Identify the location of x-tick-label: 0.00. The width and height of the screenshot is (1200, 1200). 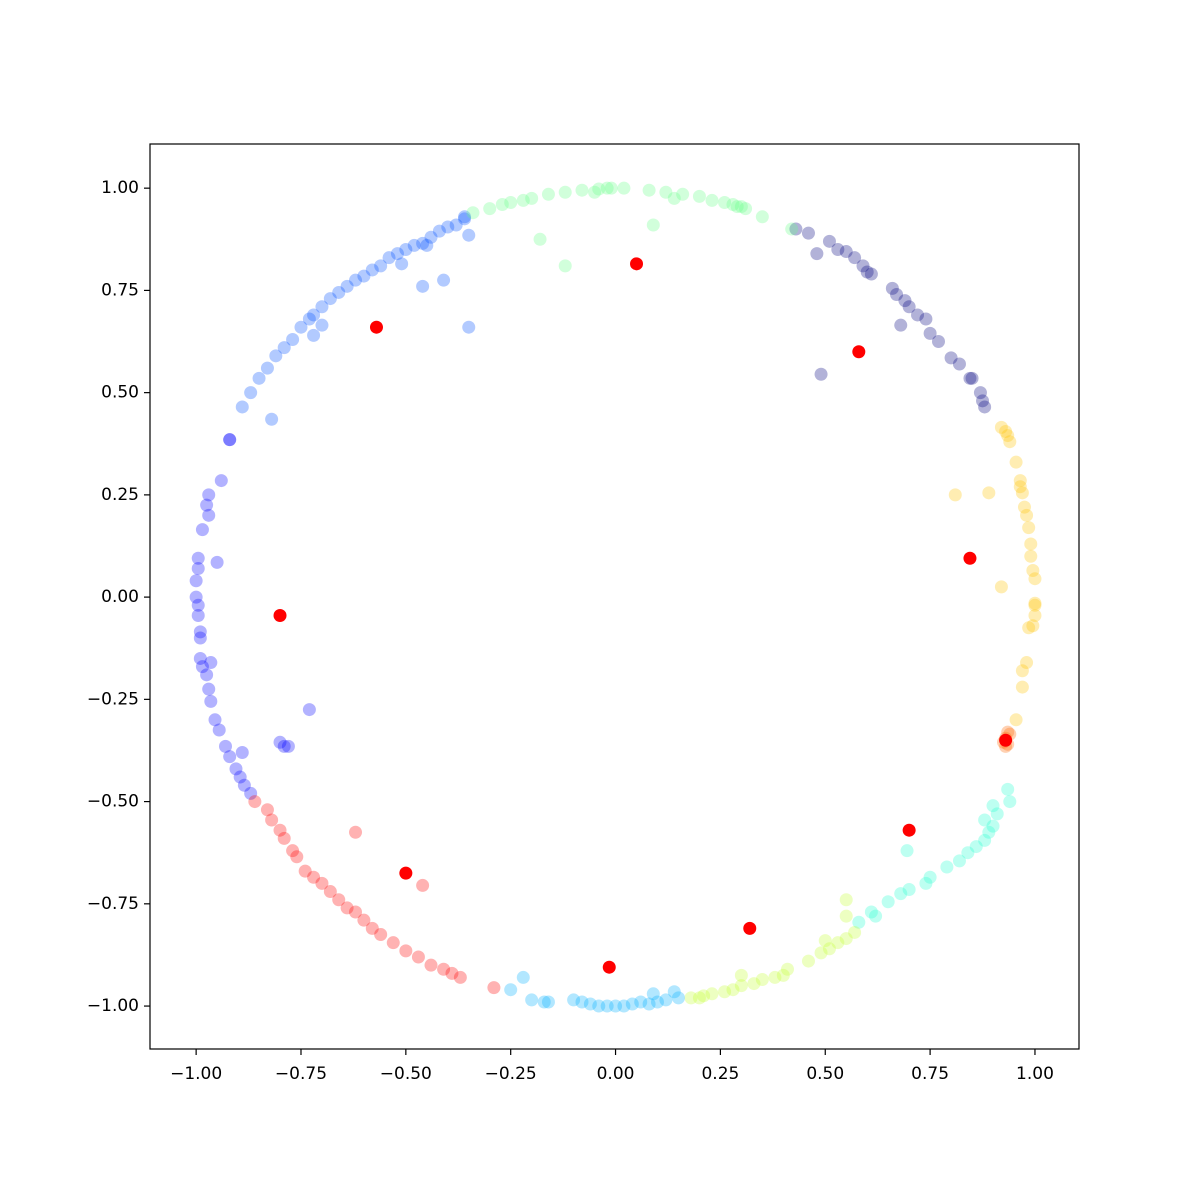
(616, 1074).